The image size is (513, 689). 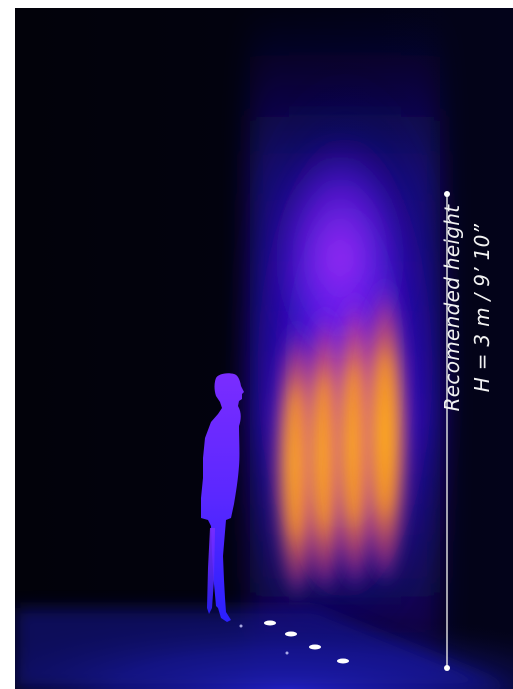 I want to click on height-label-line-2: H = 3 m / 9’ 10”, so click(x=482, y=308).